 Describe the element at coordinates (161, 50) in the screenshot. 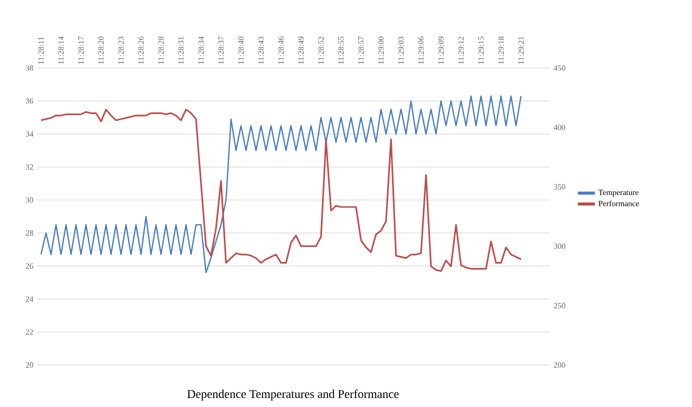

I see `x-tick-label: 11:28:28` at that location.